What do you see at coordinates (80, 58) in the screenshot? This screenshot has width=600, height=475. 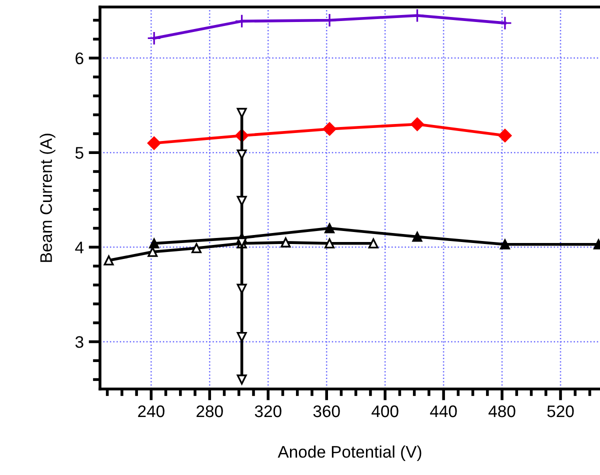 I see `y-tick-label: 6` at bounding box center [80, 58].